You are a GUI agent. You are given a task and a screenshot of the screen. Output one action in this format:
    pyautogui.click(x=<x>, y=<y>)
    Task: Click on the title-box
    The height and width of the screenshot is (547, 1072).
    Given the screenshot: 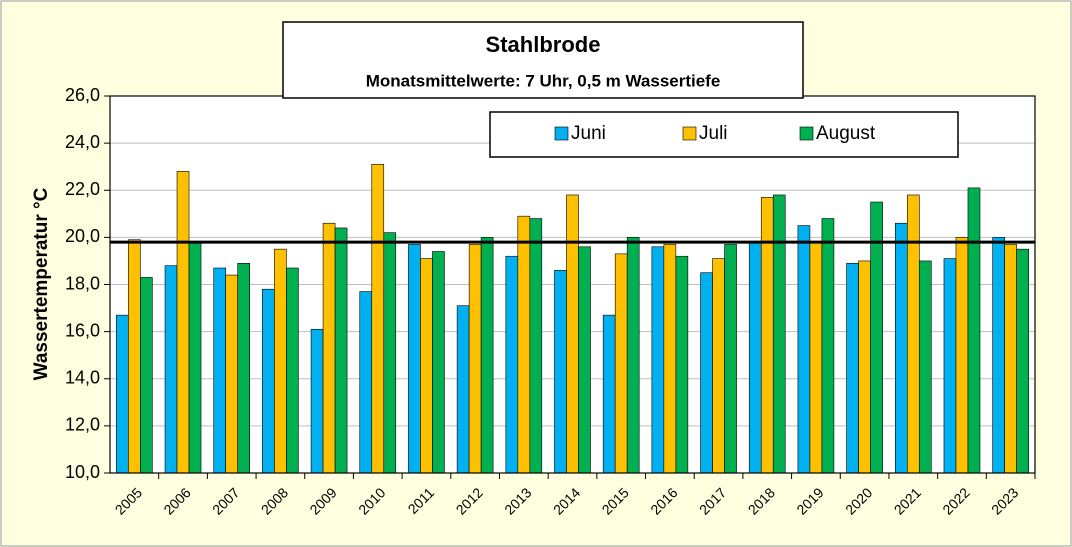 What is the action you would take?
    pyautogui.click(x=543, y=60)
    